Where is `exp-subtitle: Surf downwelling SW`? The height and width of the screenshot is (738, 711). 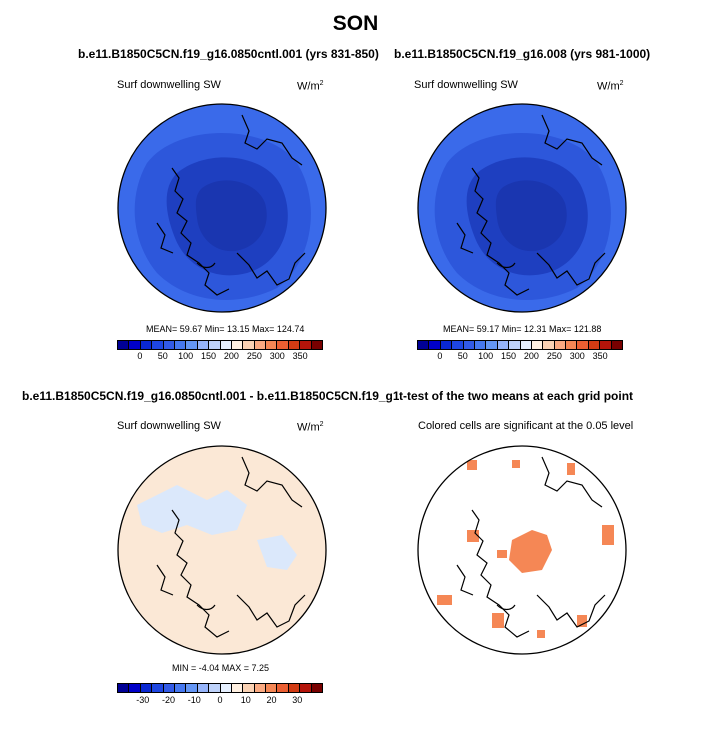 exp-subtitle: Surf downwelling SW is located at coordinates (466, 85).